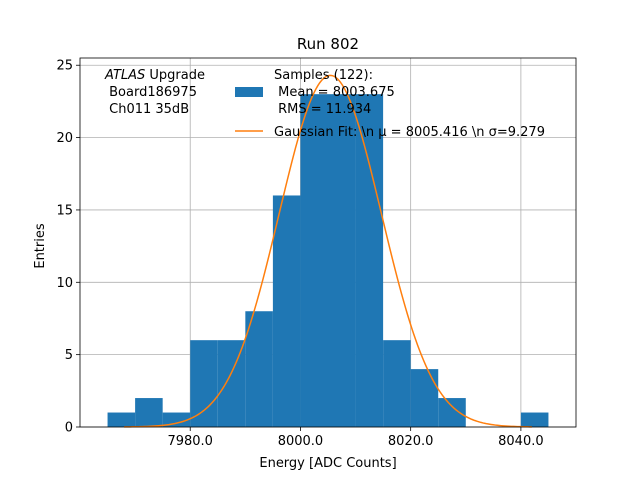 The height and width of the screenshot is (480, 640). What do you see at coordinates (249, 92) in the screenshot?
I see `legend-histogram-patch` at bounding box center [249, 92].